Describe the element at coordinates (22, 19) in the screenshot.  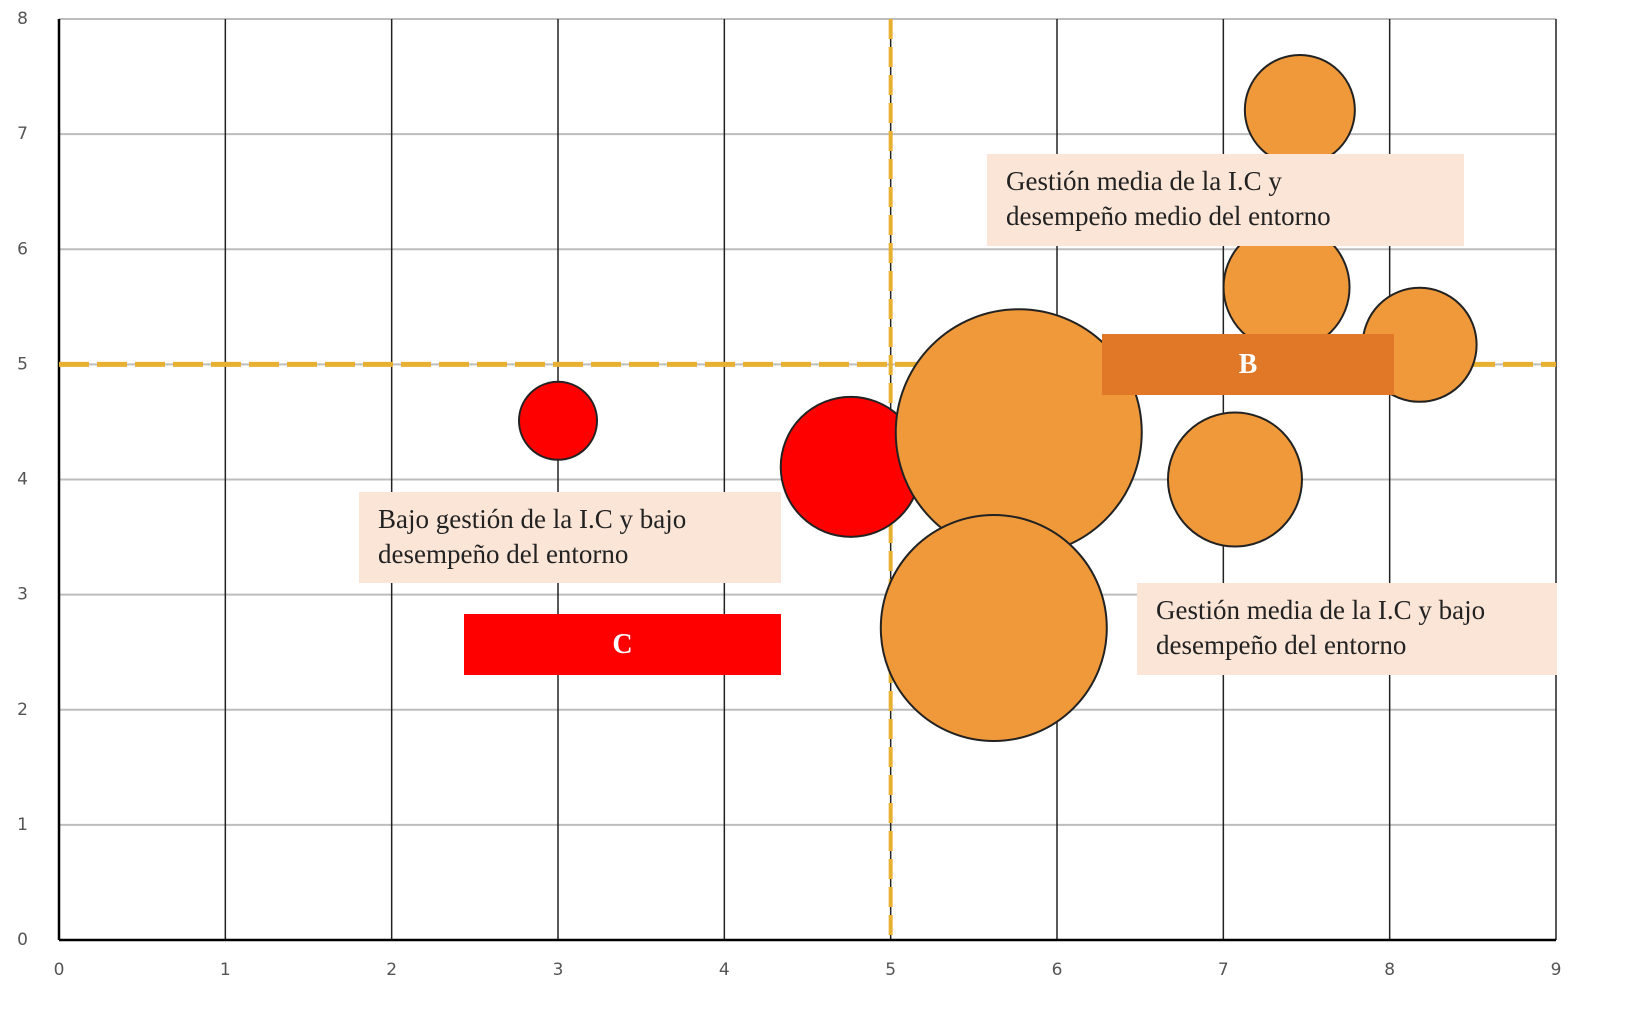
I see `y-tick-label: 8` at that location.